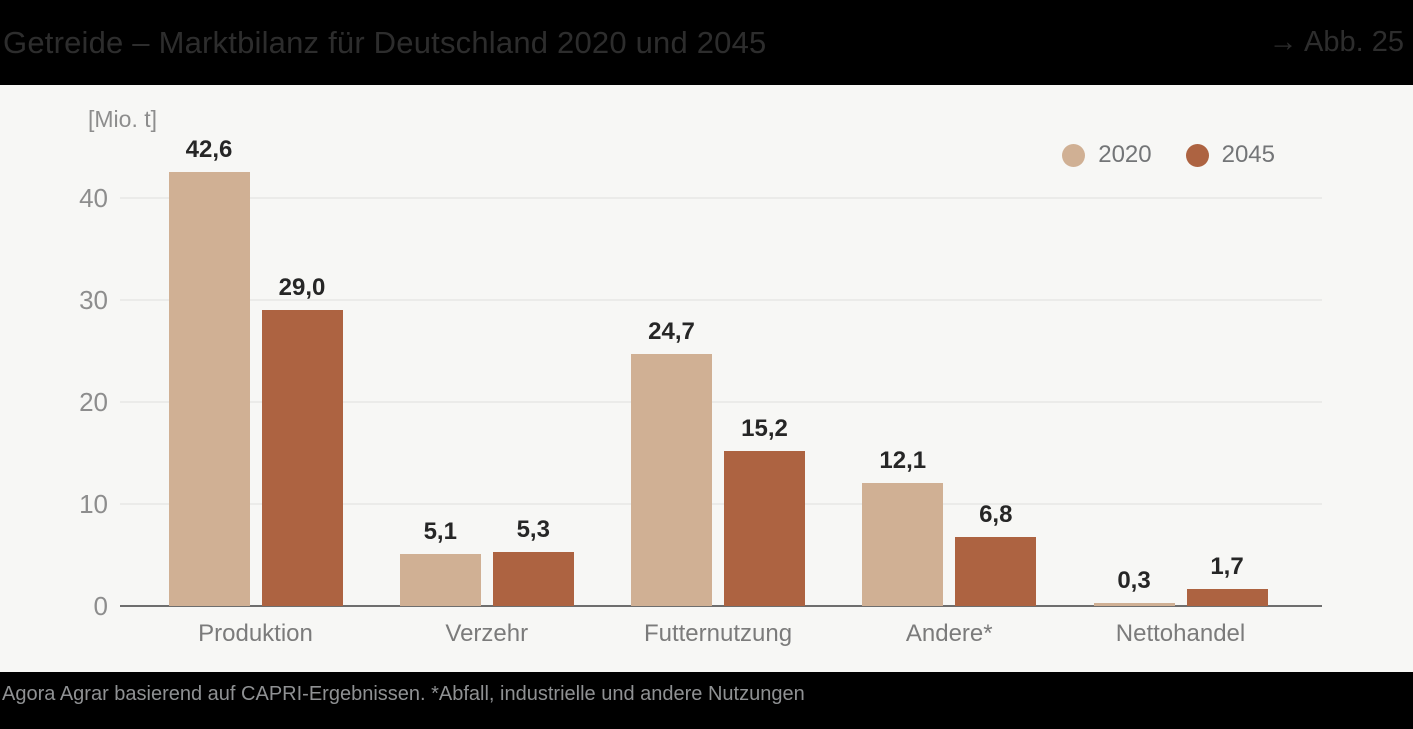 The width and height of the screenshot is (1413, 729). I want to click on bar-value-label-2020-futternutzung: 24,7, so click(671, 331).